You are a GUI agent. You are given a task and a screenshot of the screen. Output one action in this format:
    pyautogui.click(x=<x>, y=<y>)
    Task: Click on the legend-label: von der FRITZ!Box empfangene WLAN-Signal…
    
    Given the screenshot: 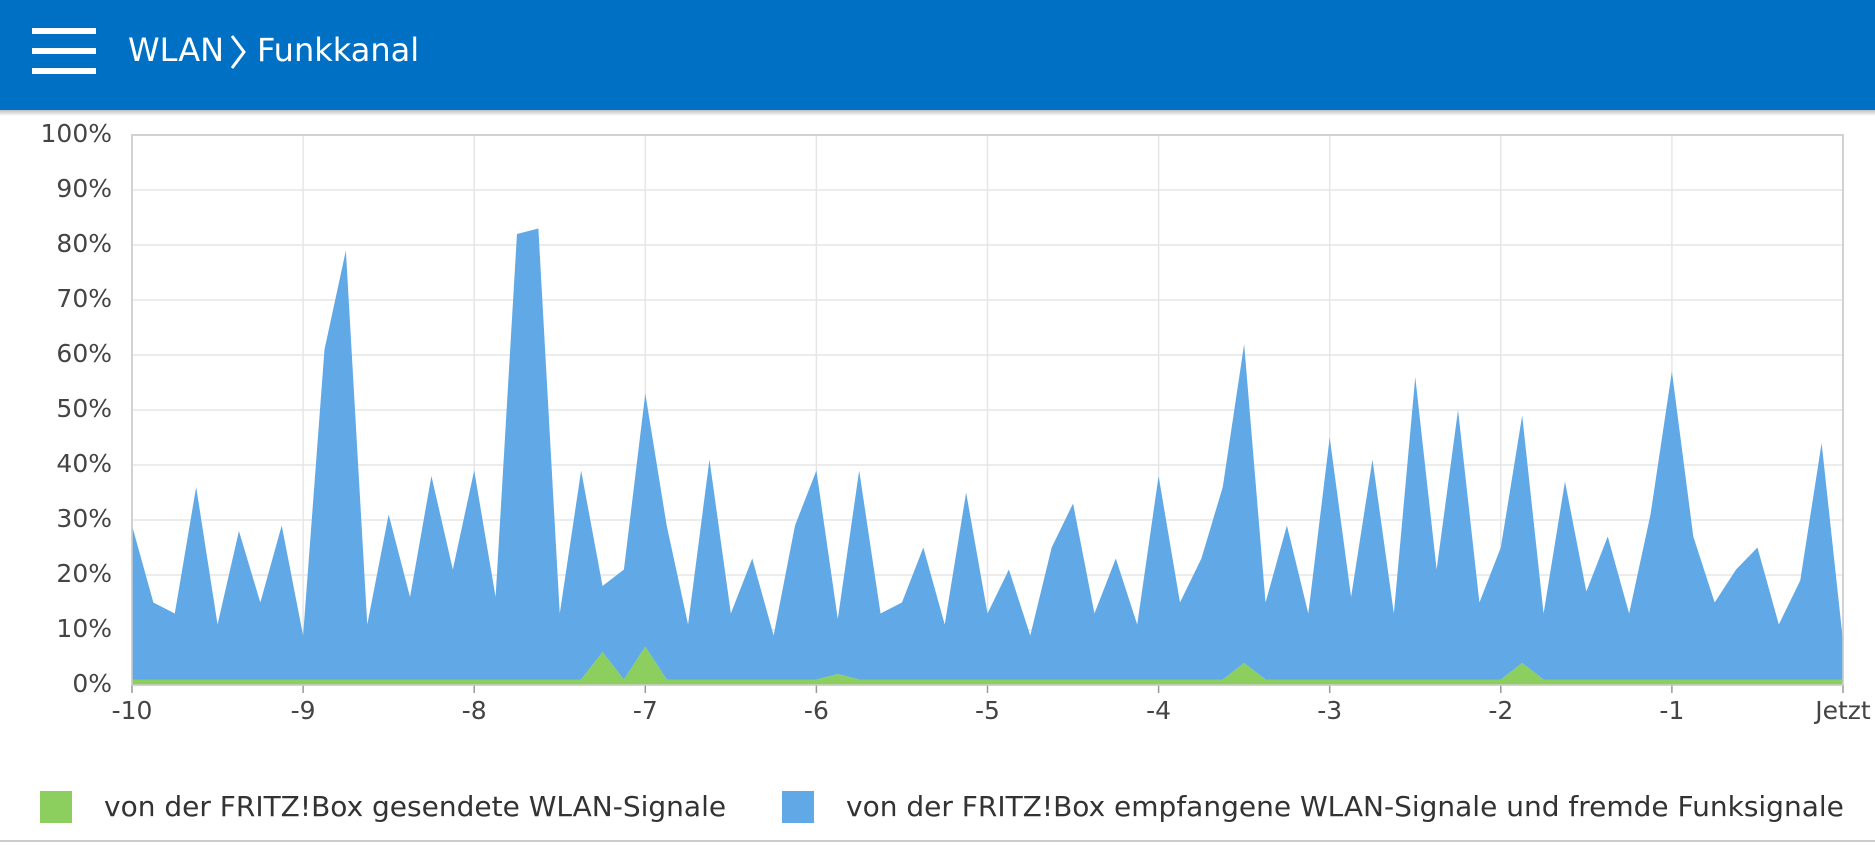 What is the action you would take?
    pyautogui.click(x=1345, y=806)
    